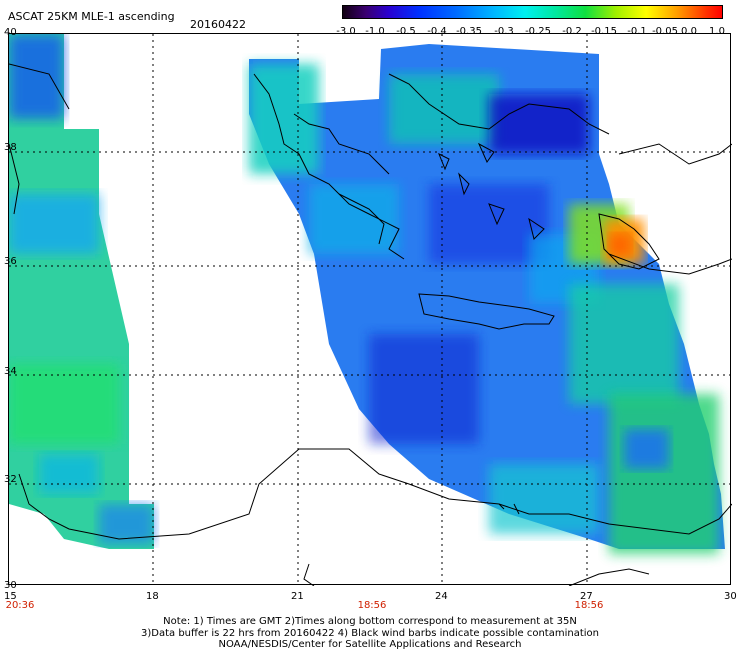 The height and width of the screenshot is (650, 740). What do you see at coordinates (441, 596) in the screenshot?
I see `lon-label: 24` at bounding box center [441, 596].